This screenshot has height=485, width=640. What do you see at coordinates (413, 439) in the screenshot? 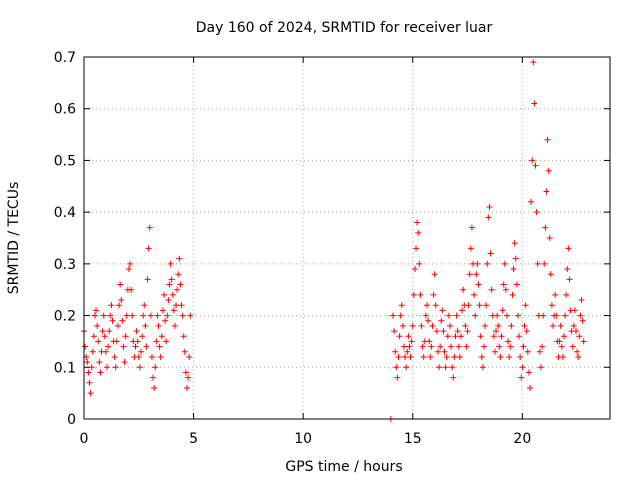
I see `x-tick-label: 15` at bounding box center [413, 439].